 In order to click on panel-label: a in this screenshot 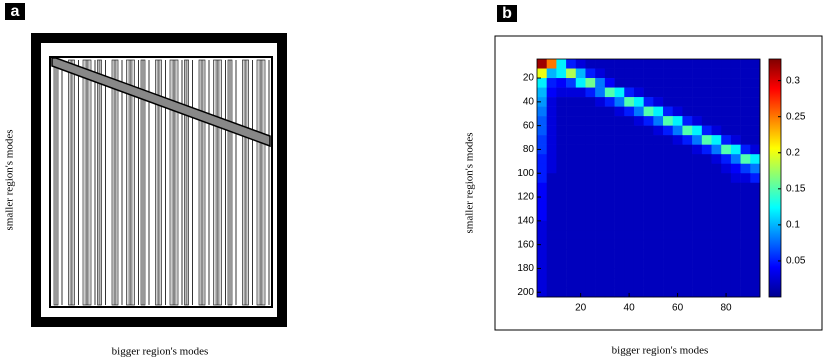, I will do `click(15, 11)`.